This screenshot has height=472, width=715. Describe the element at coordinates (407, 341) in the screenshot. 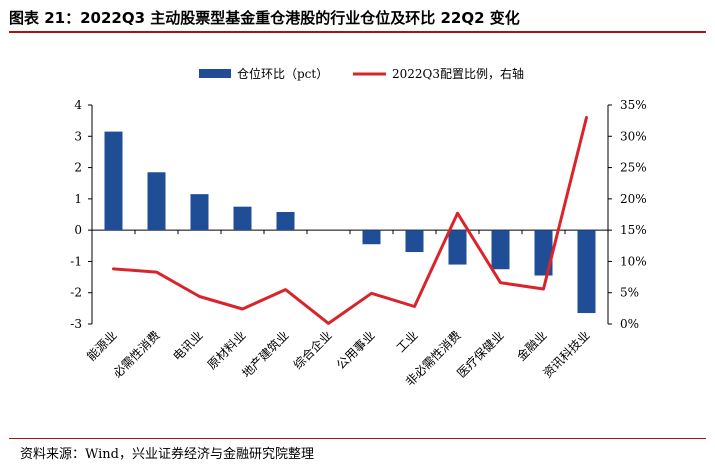

I see `x-tick-label: 工业` at that location.